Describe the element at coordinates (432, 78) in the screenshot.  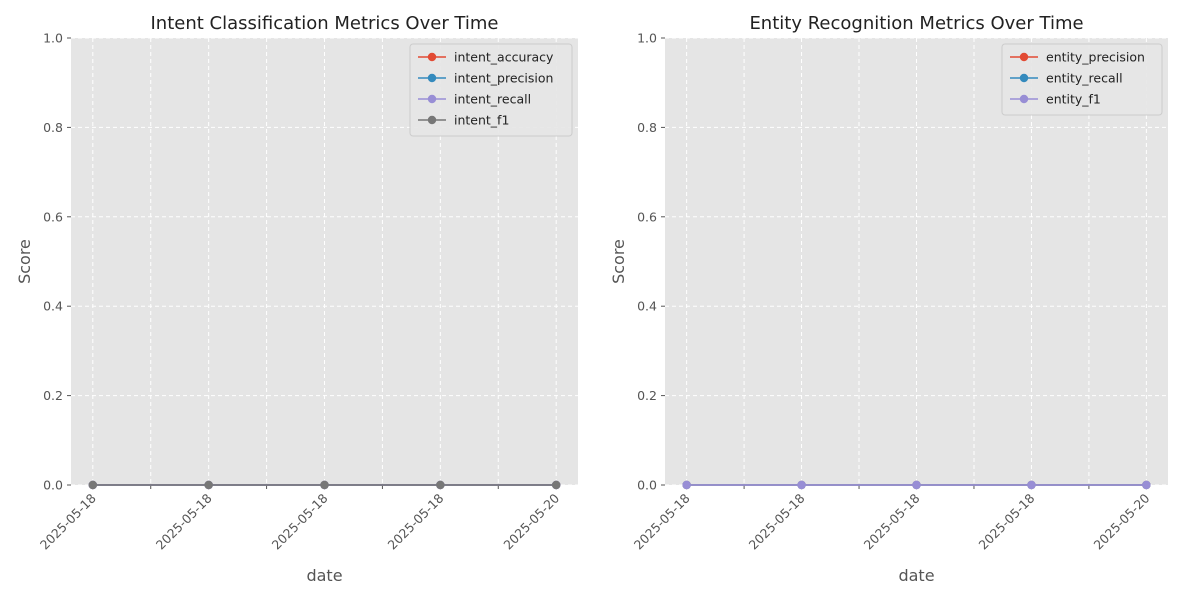
I see `legend-marker-intent_precision` at that location.